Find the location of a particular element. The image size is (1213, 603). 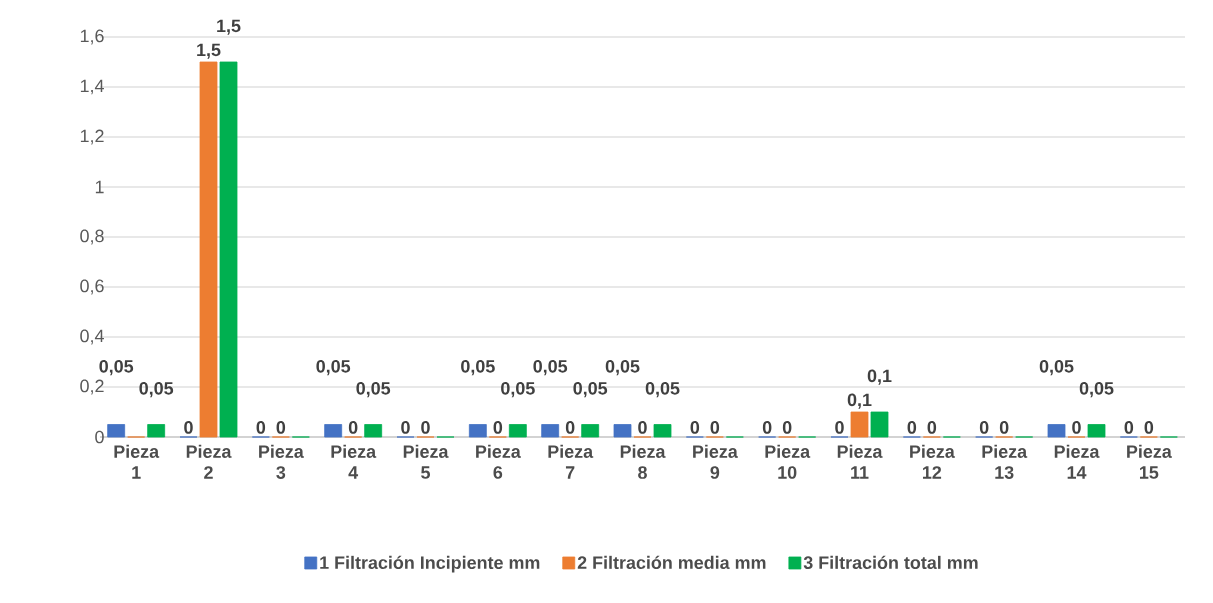

x-tick-label: Pieza 11 is located at coordinates (860, 461).